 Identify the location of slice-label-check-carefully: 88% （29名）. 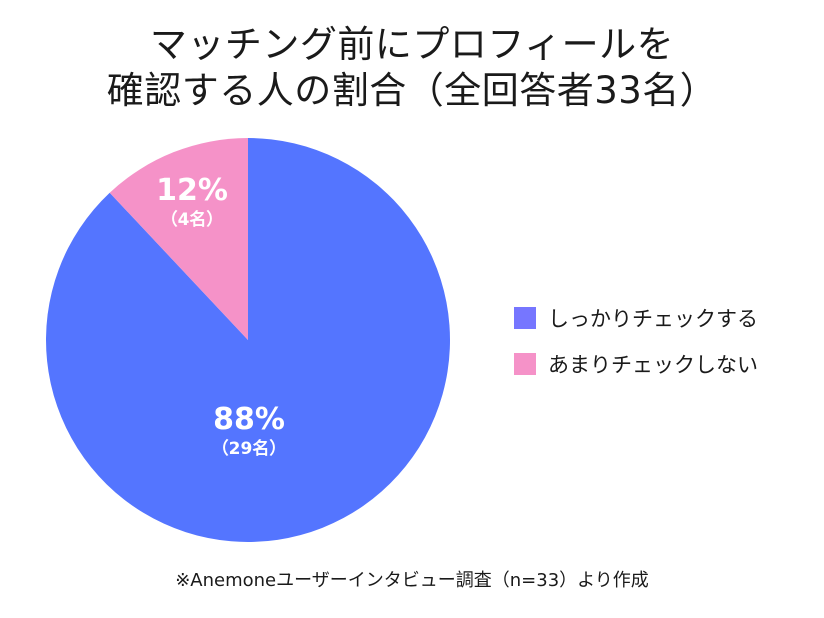
(249, 432).